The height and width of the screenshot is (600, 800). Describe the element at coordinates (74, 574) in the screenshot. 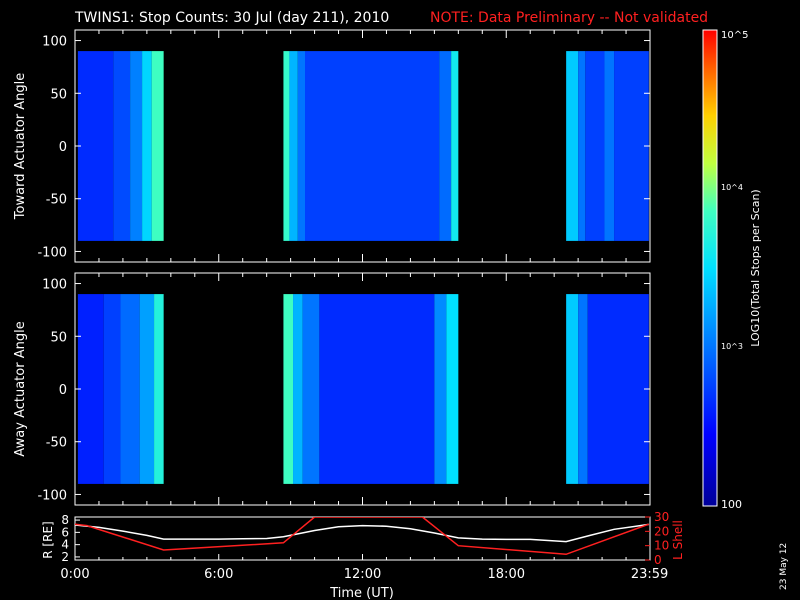

I see `time-tick-label: 0:00` at that location.